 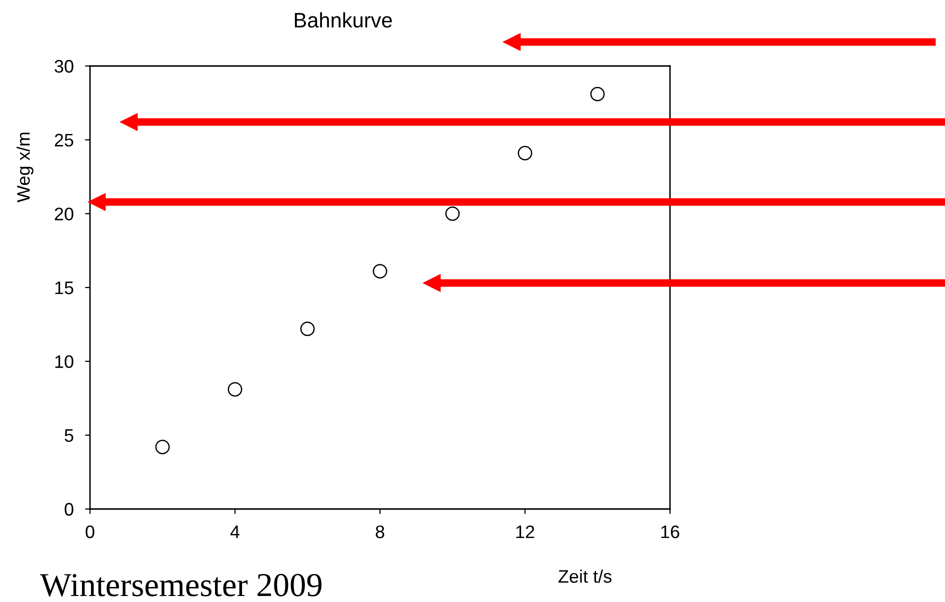 I want to click on chart-title: Bahnkurve, so click(x=343, y=20).